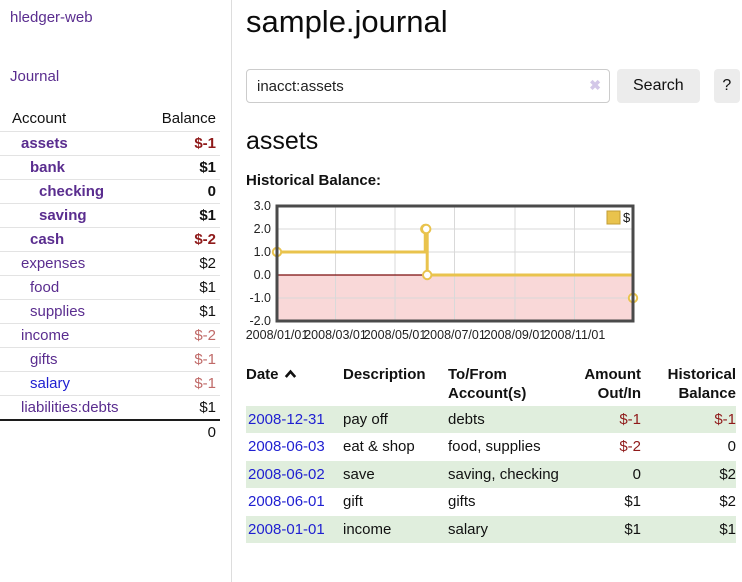  Describe the element at coordinates (630, 419) in the screenshot. I see `transaction-amount: $-1` at that location.